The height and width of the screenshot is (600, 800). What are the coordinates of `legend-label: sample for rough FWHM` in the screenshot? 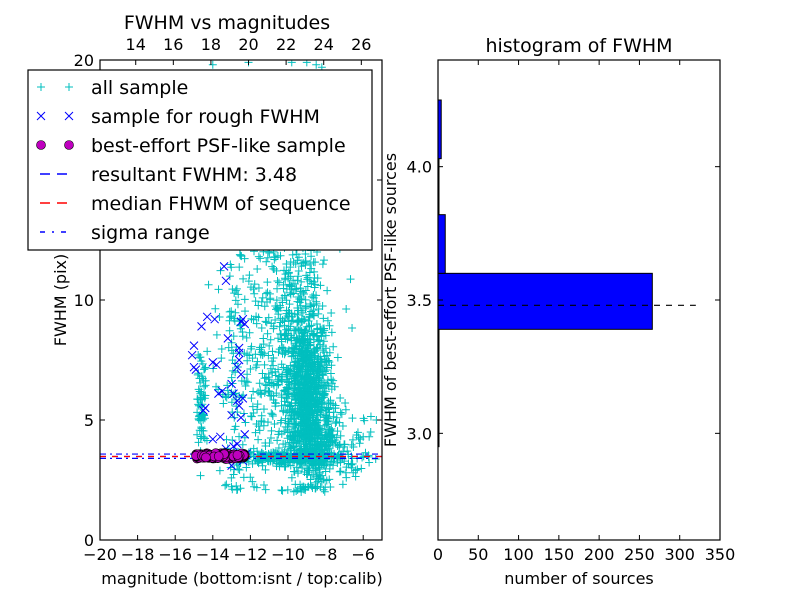 It's located at (205, 117).